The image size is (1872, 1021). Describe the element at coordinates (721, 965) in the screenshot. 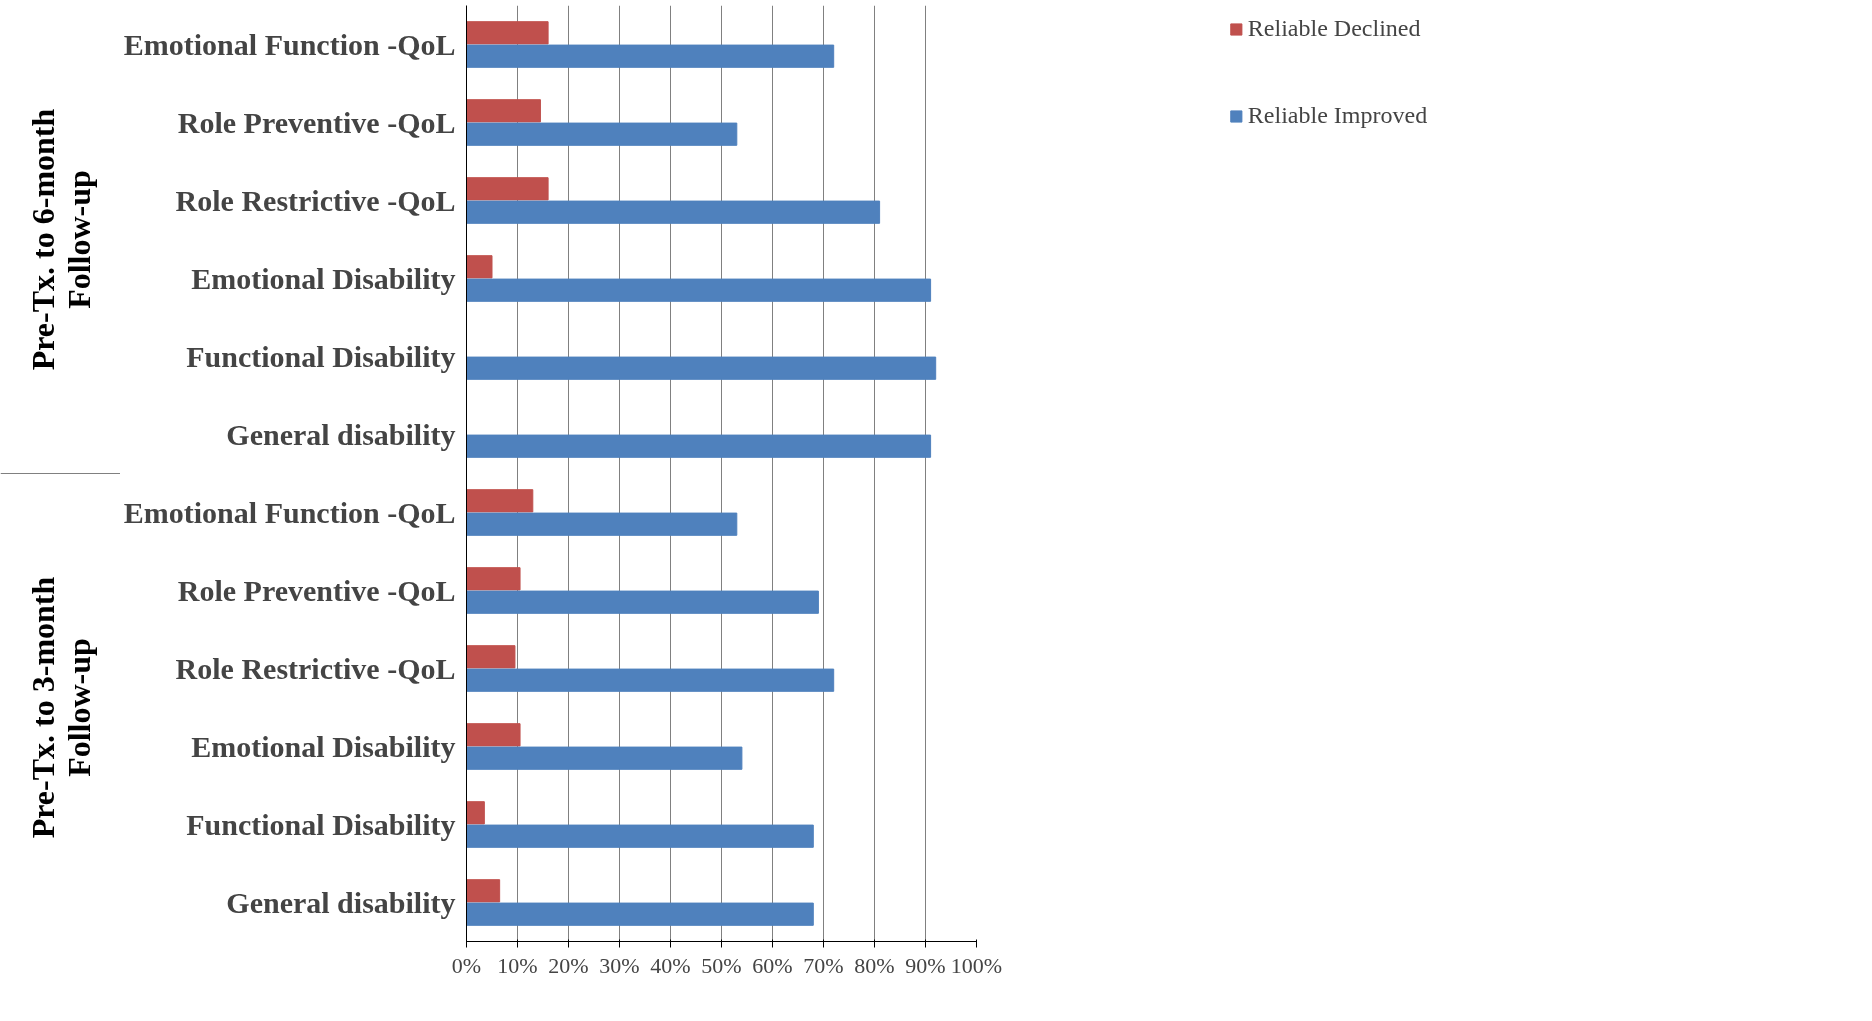

I see `x-tick-label: 50%` at that location.